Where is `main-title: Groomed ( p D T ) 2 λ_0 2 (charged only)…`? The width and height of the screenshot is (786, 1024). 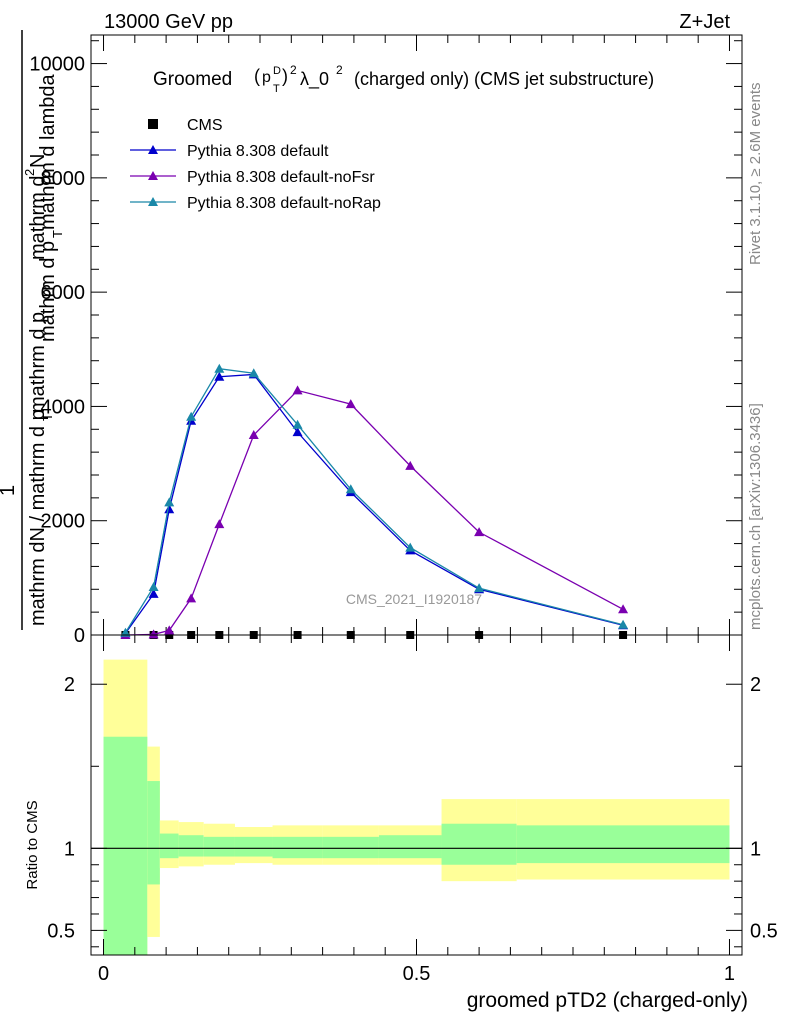
main-title: Groomed ( p D T ) 2 λ_0 2 (charged only)… is located at coordinates (403, 79).